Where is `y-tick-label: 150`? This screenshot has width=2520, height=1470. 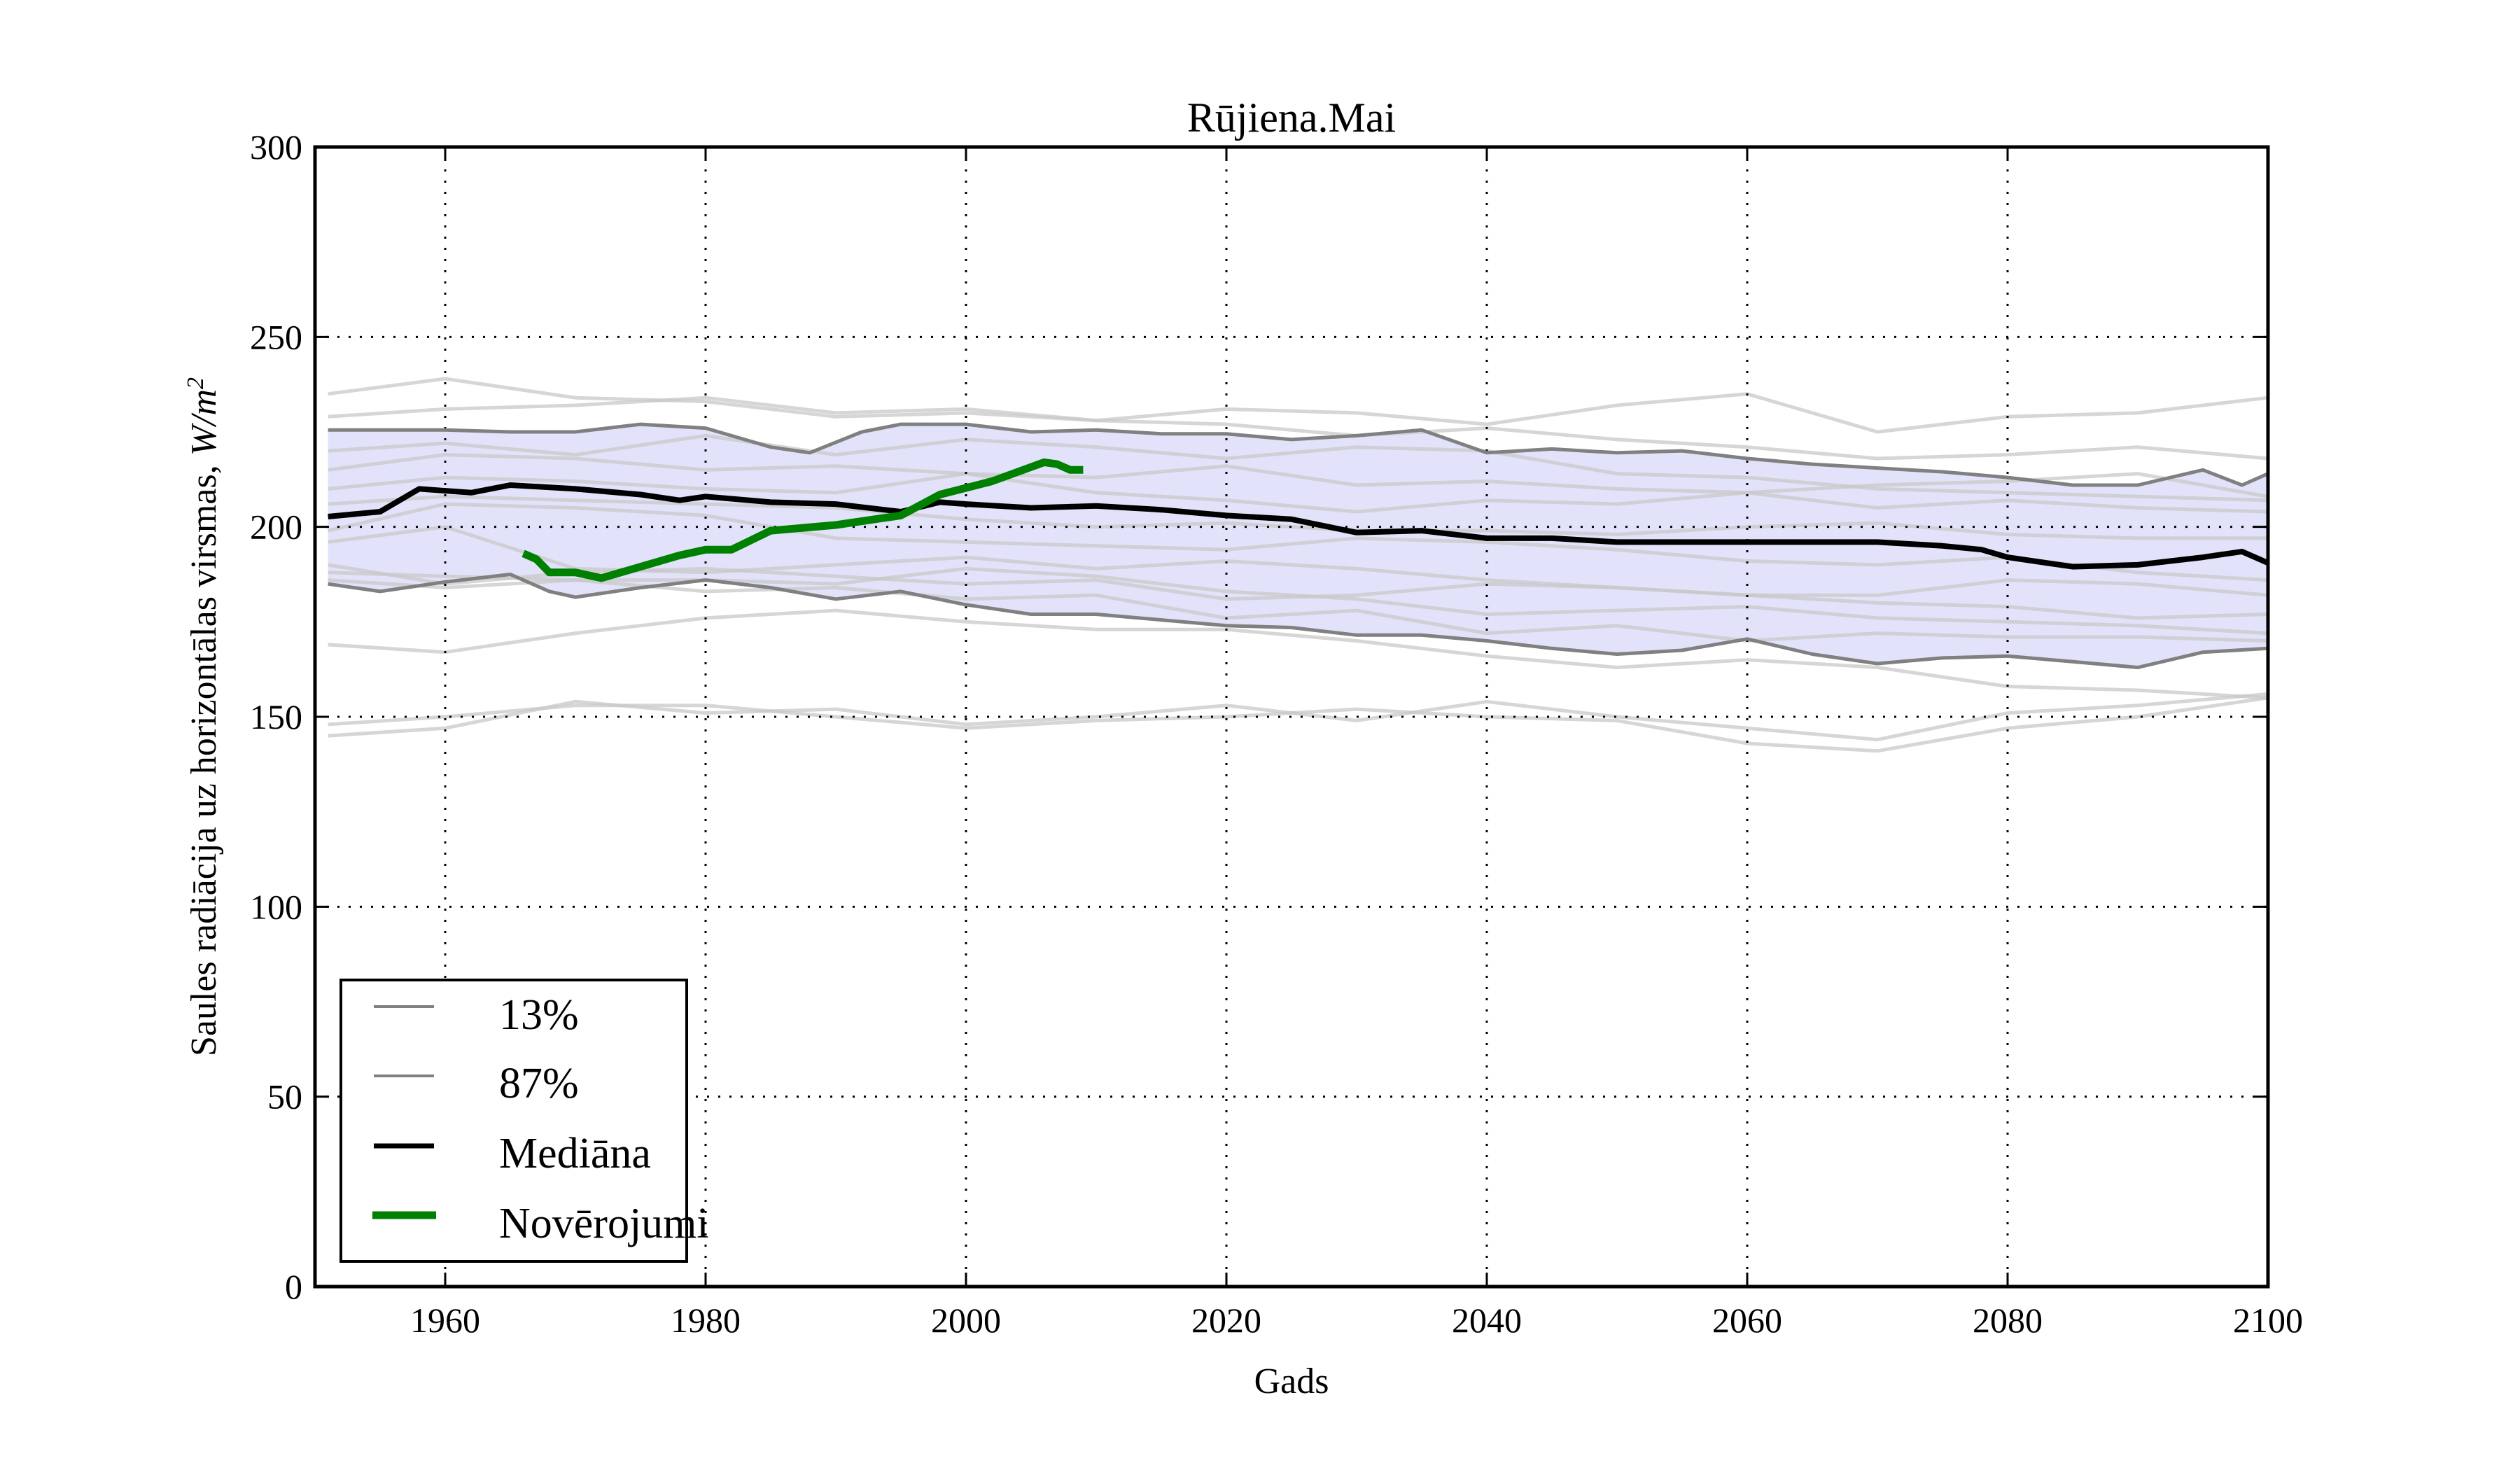
y-tick-label: 150 is located at coordinates (276, 716).